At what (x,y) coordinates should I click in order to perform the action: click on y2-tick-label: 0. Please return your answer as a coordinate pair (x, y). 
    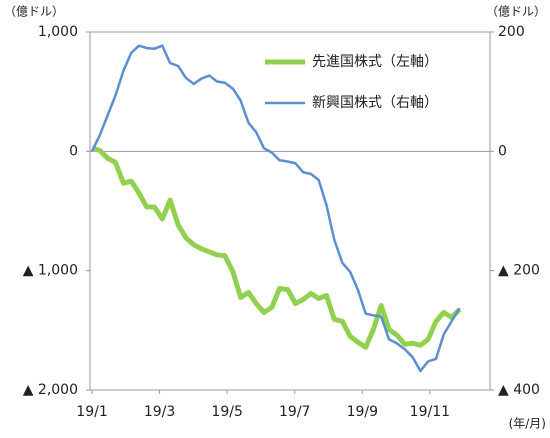
    Looking at the image, I should click on (502, 151).